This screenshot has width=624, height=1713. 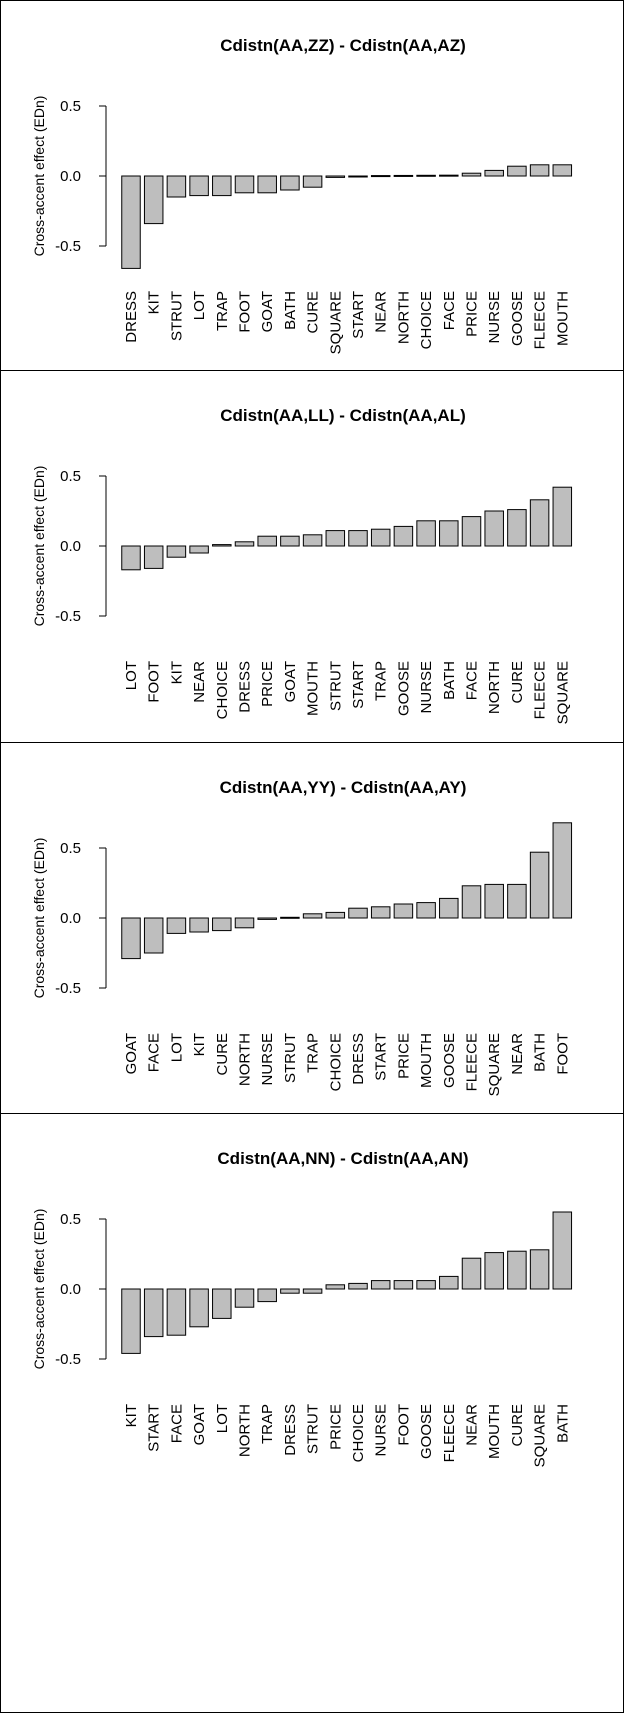 What do you see at coordinates (343, 415) in the screenshot?
I see `chart-title: Cdistn(AA,LL) - Cdistn(AA,AL)` at bounding box center [343, 415].